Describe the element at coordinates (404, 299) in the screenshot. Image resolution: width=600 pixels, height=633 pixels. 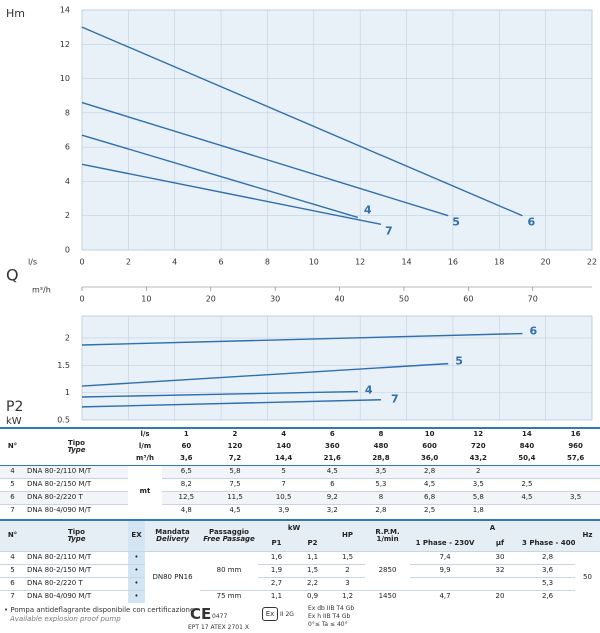
I see `x2-tick-label: 50` at that location.